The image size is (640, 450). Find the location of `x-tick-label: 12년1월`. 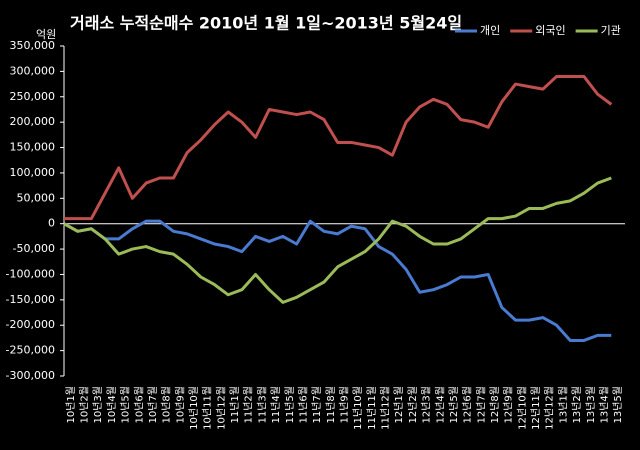

x-tick-label: 12년1월 is located at coordinates (399, 405).